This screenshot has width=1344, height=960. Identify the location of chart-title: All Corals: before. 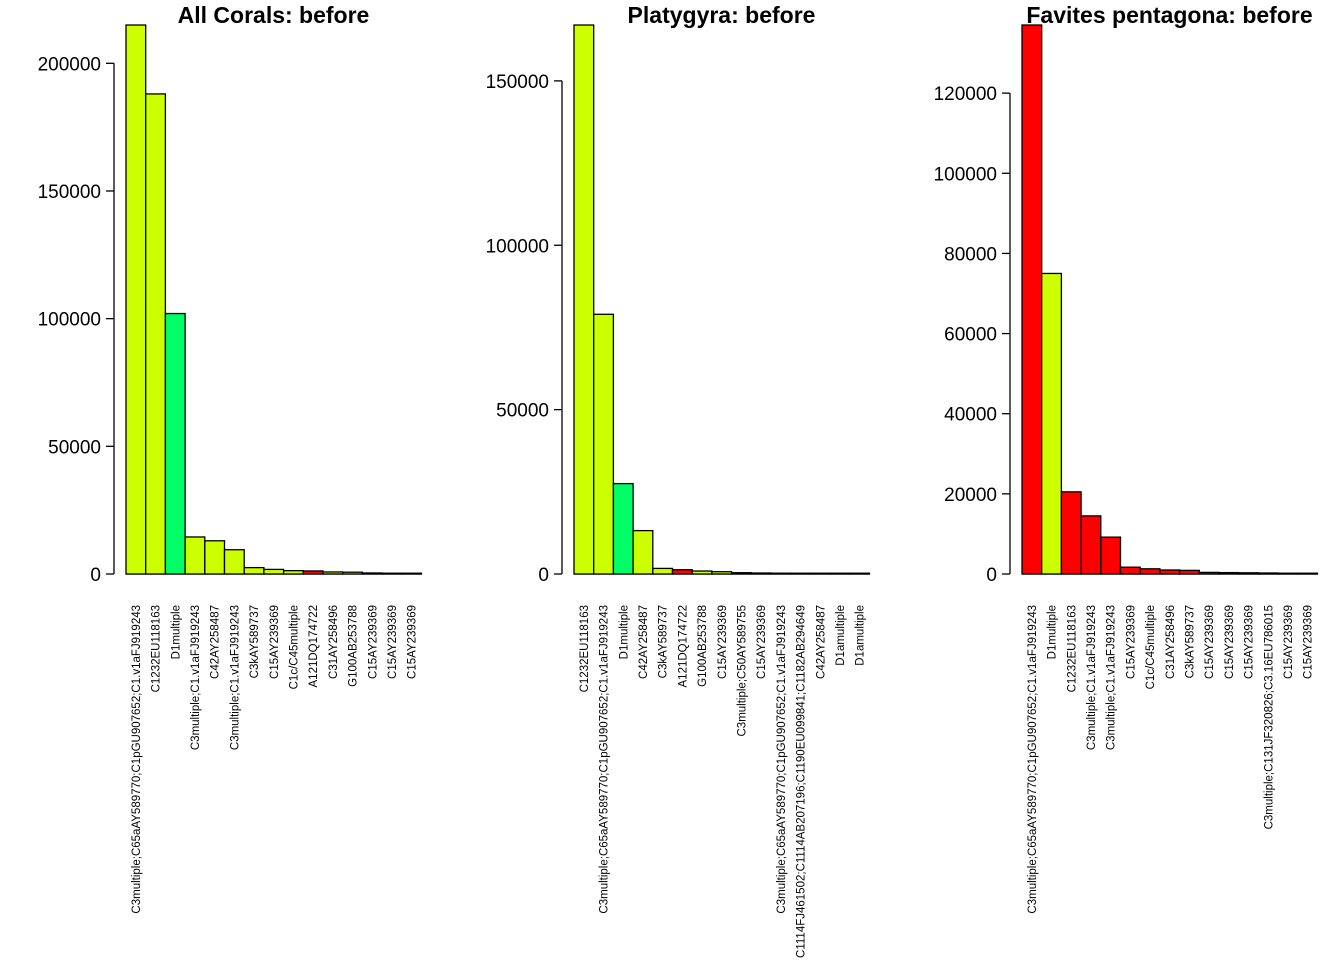
(274, 15).